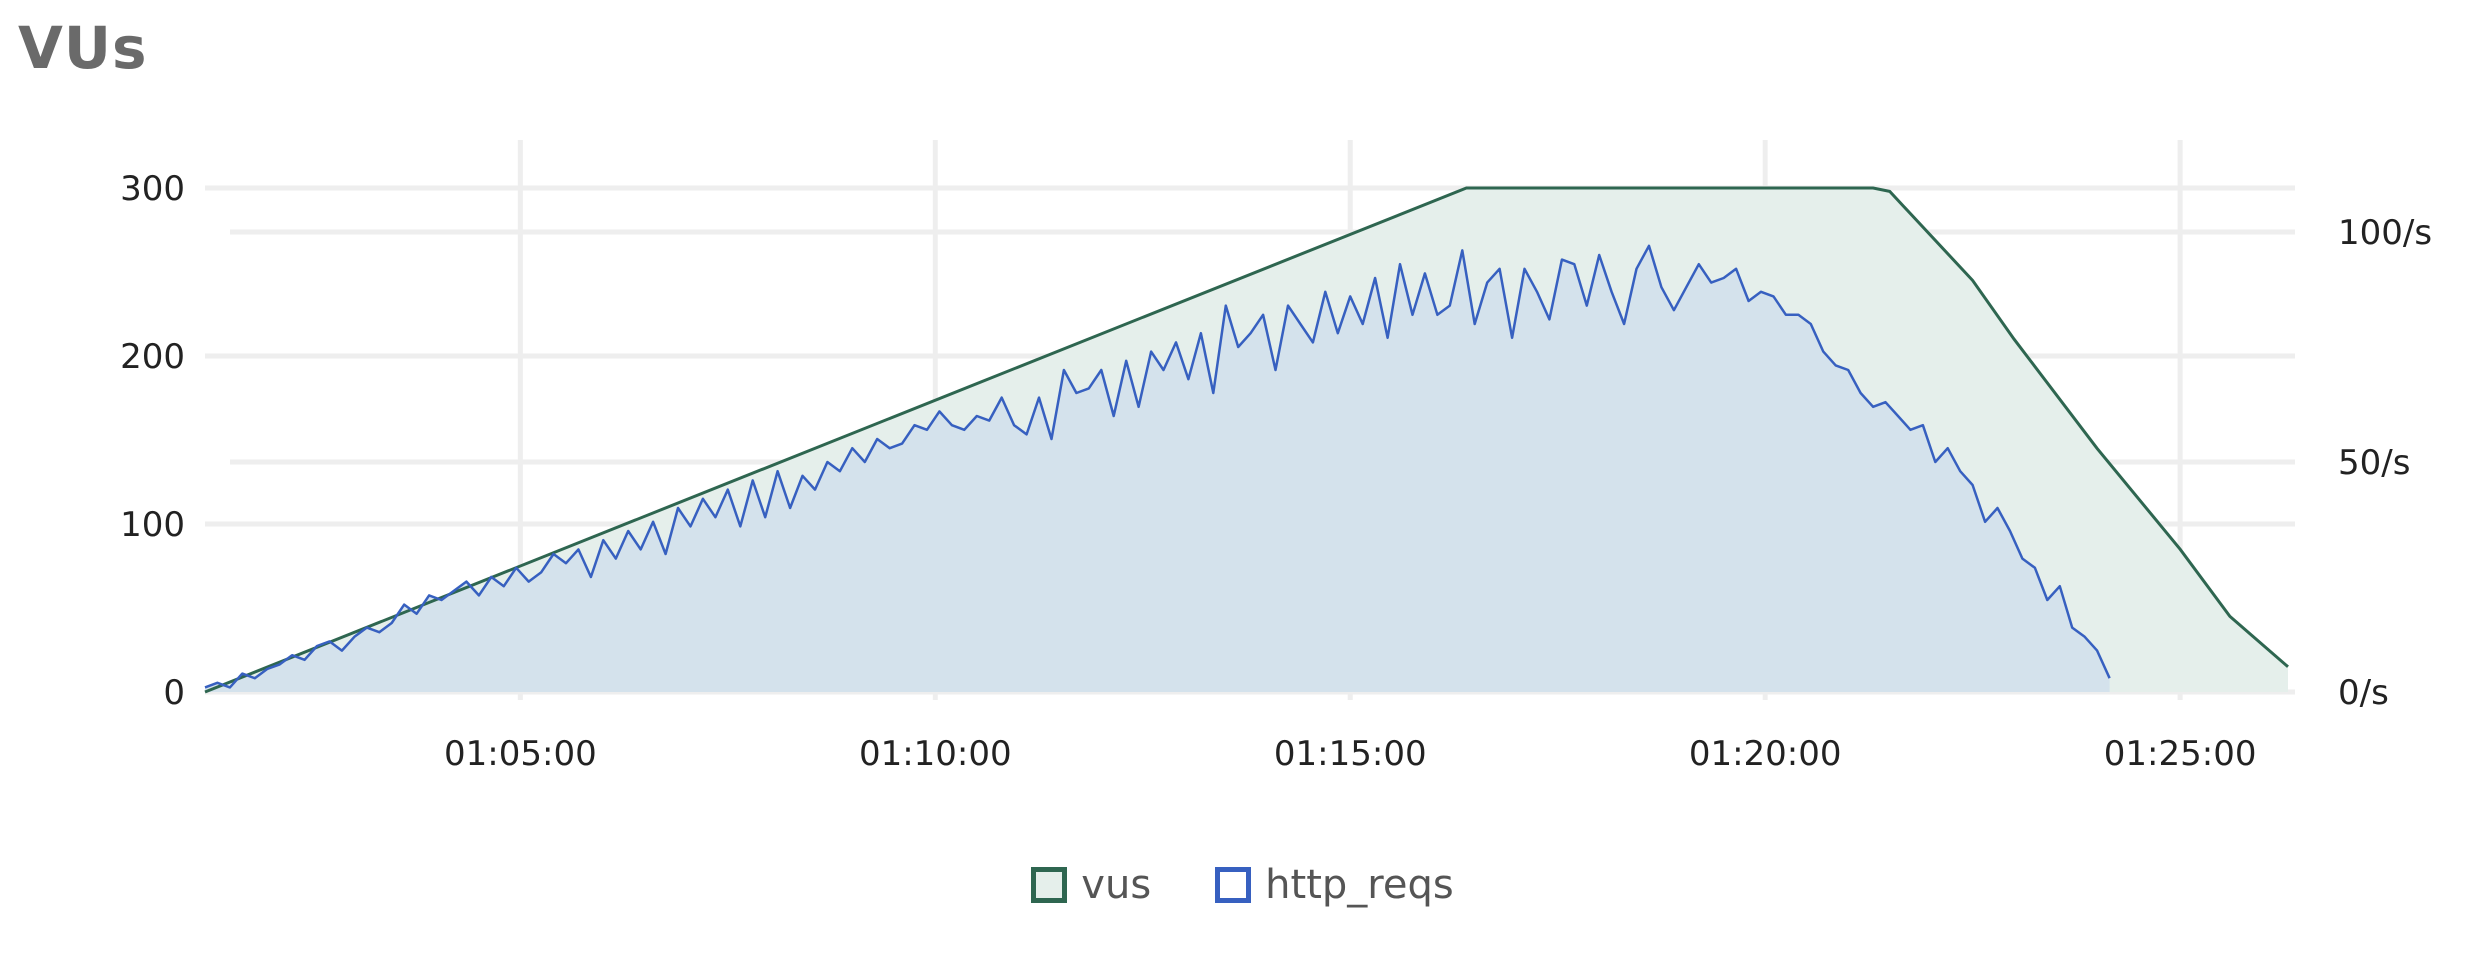 Image resolution: width=2485 pixels, height=953 pixels. What do you see at coordinates (2374, 463) in the screenshot?
I see `y-right-tick-label: 50/s` at bounding box center [2374, 463].